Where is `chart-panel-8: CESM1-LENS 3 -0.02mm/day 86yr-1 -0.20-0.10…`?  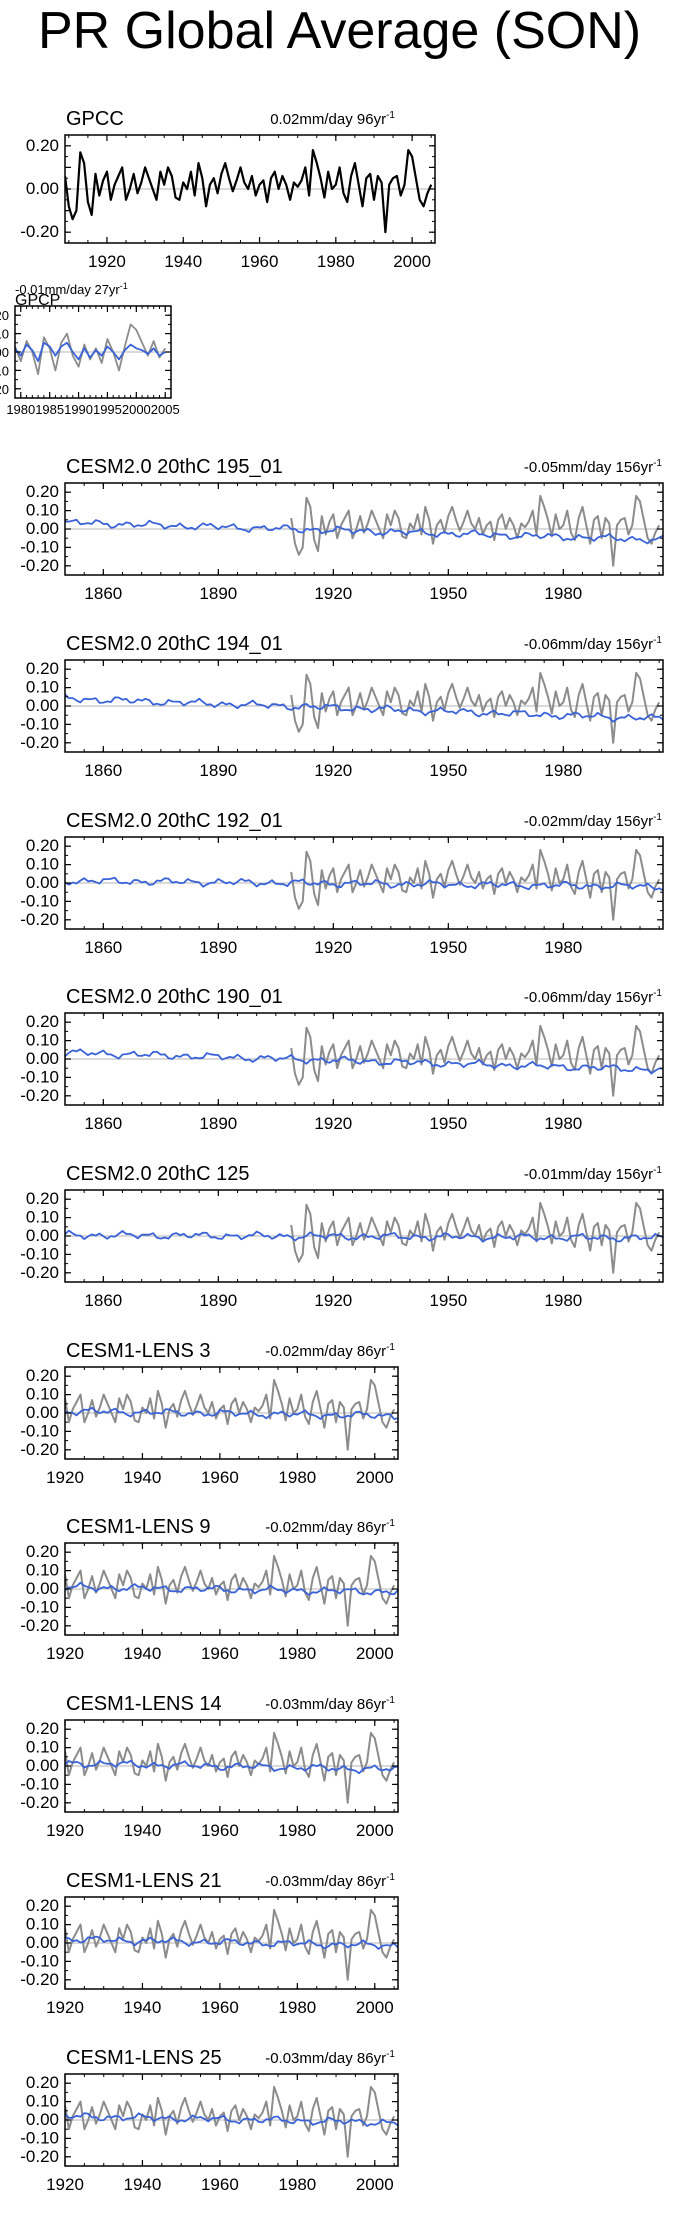
chart-panel-8: CESM1-LENS 3 -0.02mm/day 86yr-1 -0.20-0.10… is located at coordinates (209, 1413).